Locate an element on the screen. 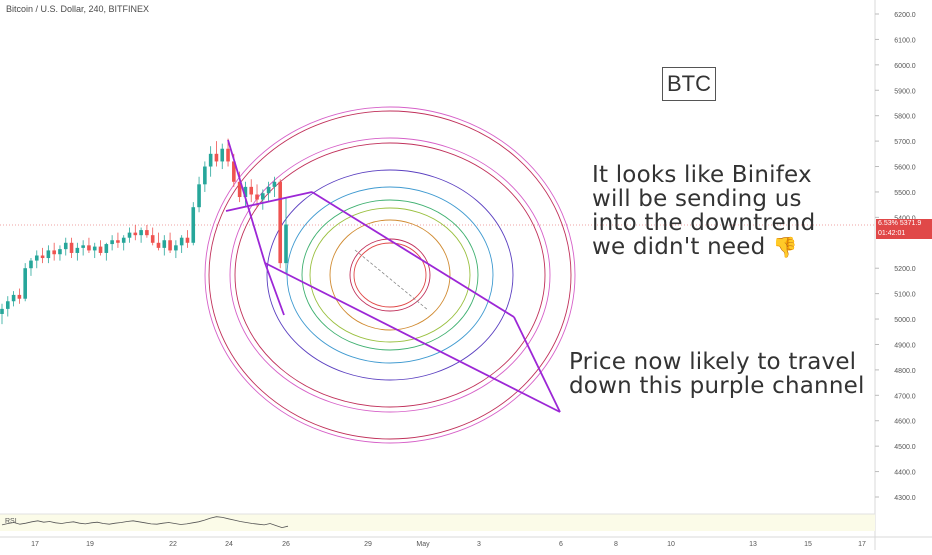  y-tick-label: 4300.0 is located at coordinates (905, 498).